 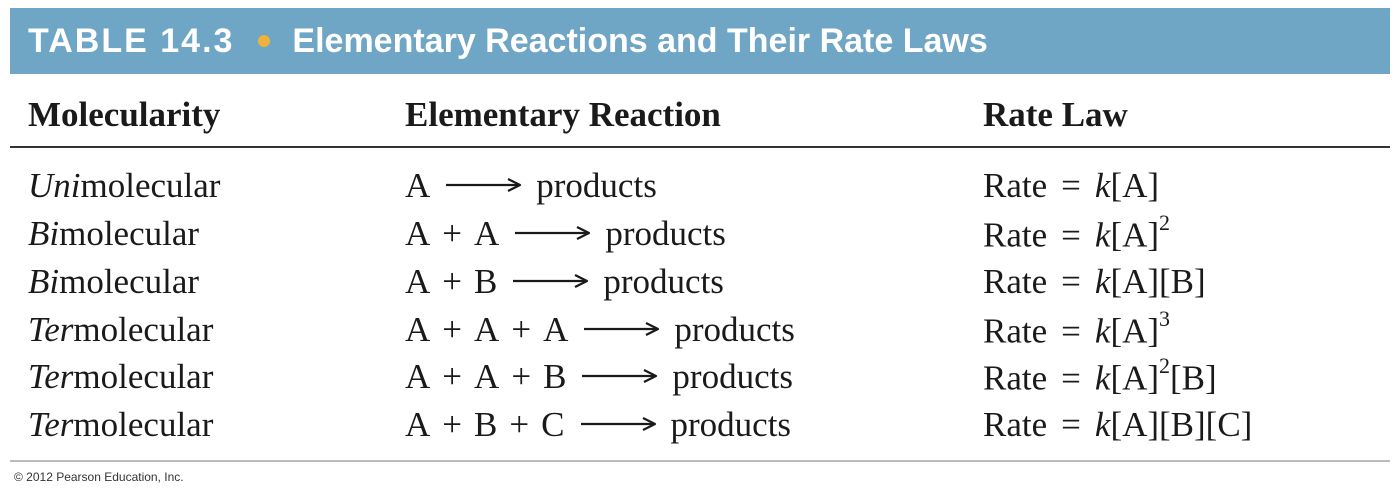 I want to click on rate-law-cell: Rate = k[A][B][C], so click(x=1117, y=425).